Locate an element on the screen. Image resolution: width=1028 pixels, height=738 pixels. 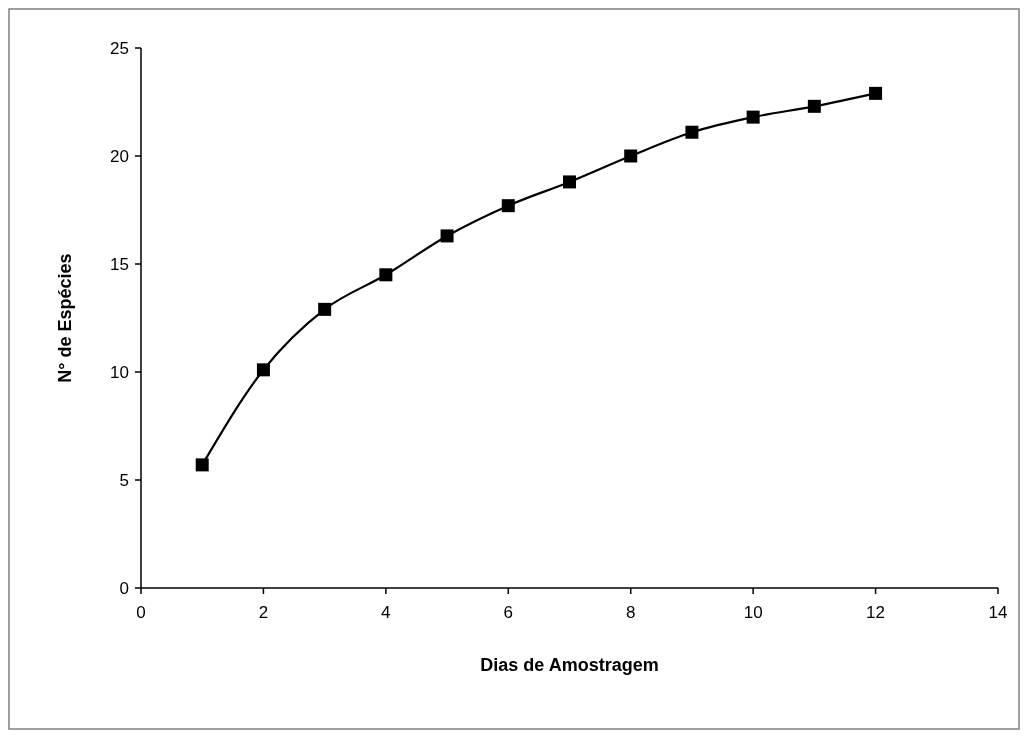
x-tick-label: 6 is located at coordinates (508, 612).